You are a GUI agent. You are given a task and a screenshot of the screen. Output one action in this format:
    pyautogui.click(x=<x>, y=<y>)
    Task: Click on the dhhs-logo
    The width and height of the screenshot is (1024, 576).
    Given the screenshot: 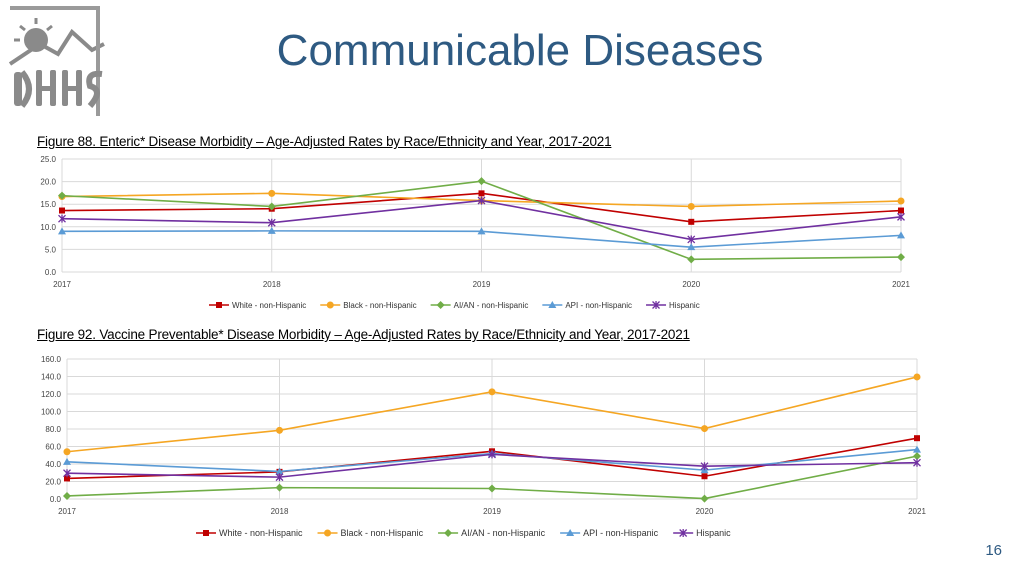 What is the action you would take?
    pyautogui.click(x=56, y=61)
    